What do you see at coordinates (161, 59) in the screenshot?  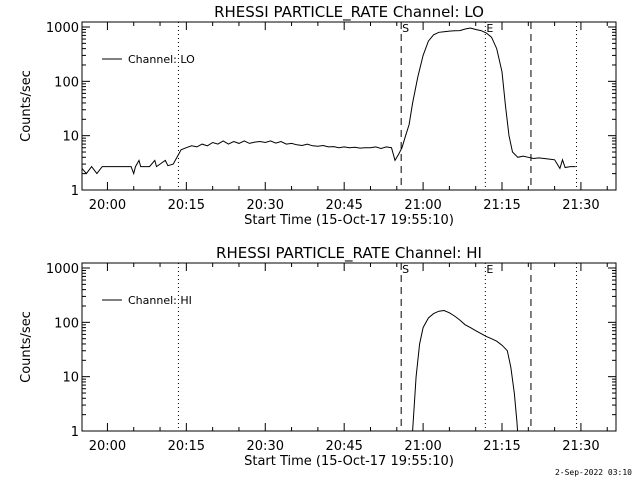 I see `legend-label: Channel: LO` at bounding box center [161, 59].